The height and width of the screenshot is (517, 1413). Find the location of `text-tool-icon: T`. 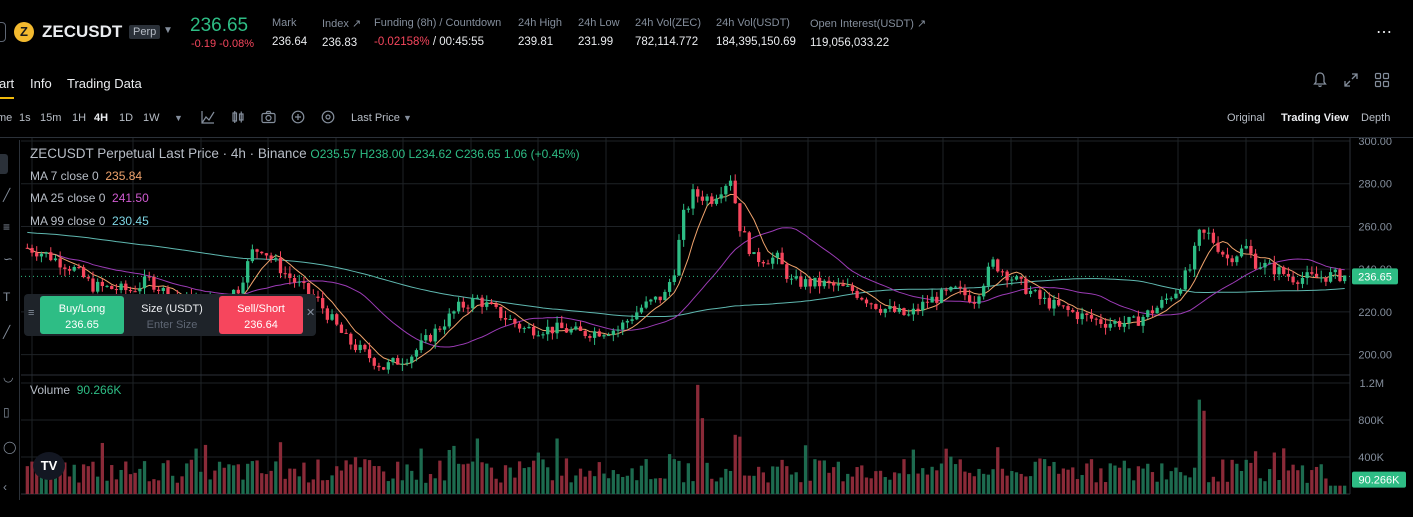

text-tool-icon: T is located at coordinates (7, 297).